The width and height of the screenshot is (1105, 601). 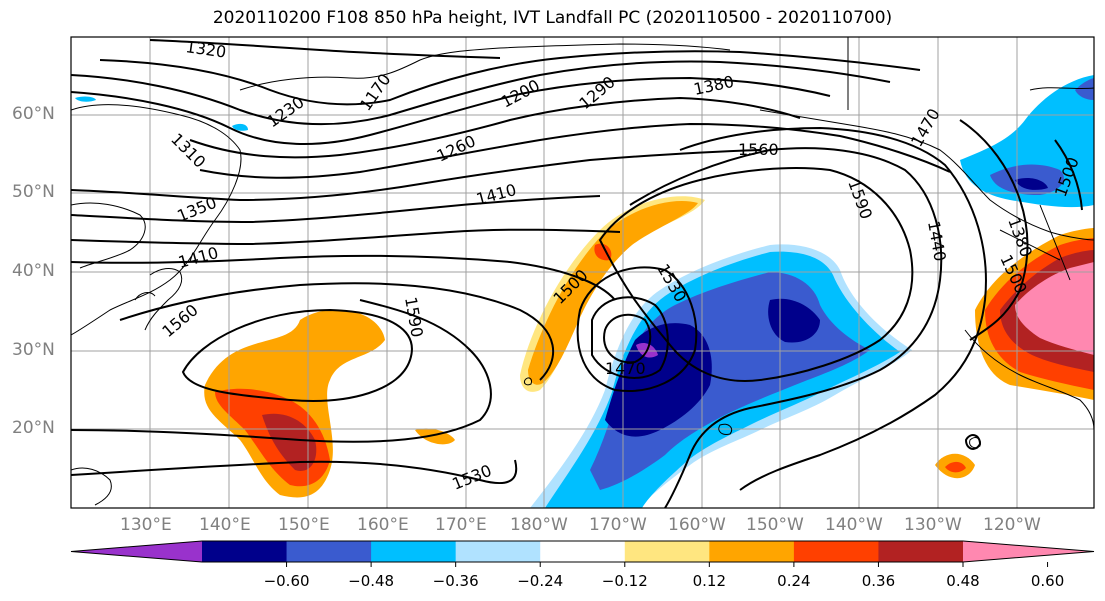 What do you see at coordinates (33, 114) in the screenshot?
I see `lat-label-60n: 60°N` at bounding box center [33, 114].